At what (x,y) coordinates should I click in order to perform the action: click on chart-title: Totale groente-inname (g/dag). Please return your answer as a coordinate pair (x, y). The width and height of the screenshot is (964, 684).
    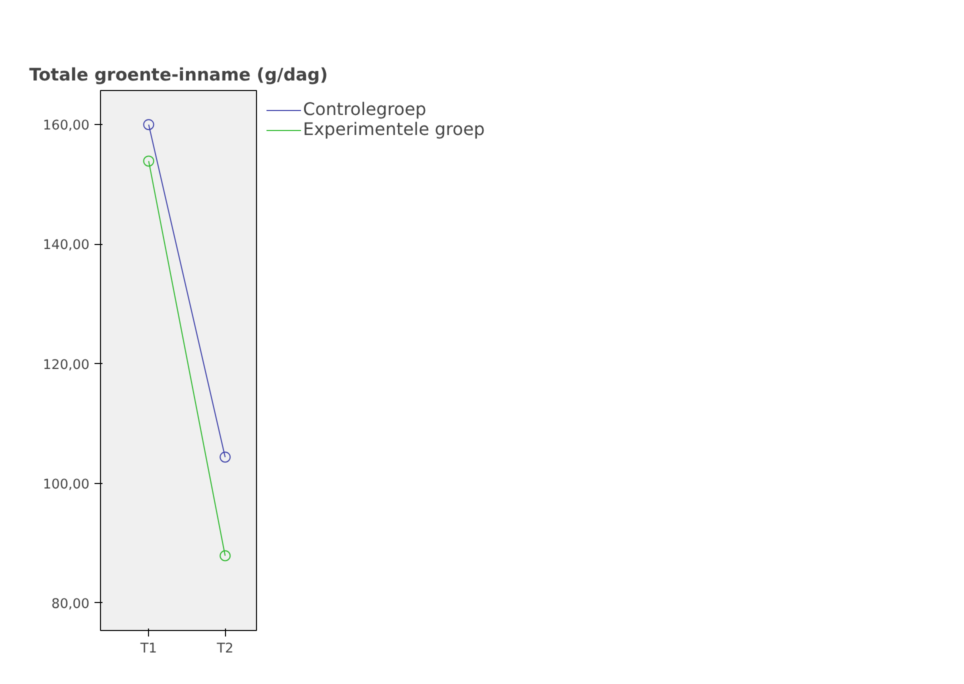
    Looking at the image, I should click on (178, 76).